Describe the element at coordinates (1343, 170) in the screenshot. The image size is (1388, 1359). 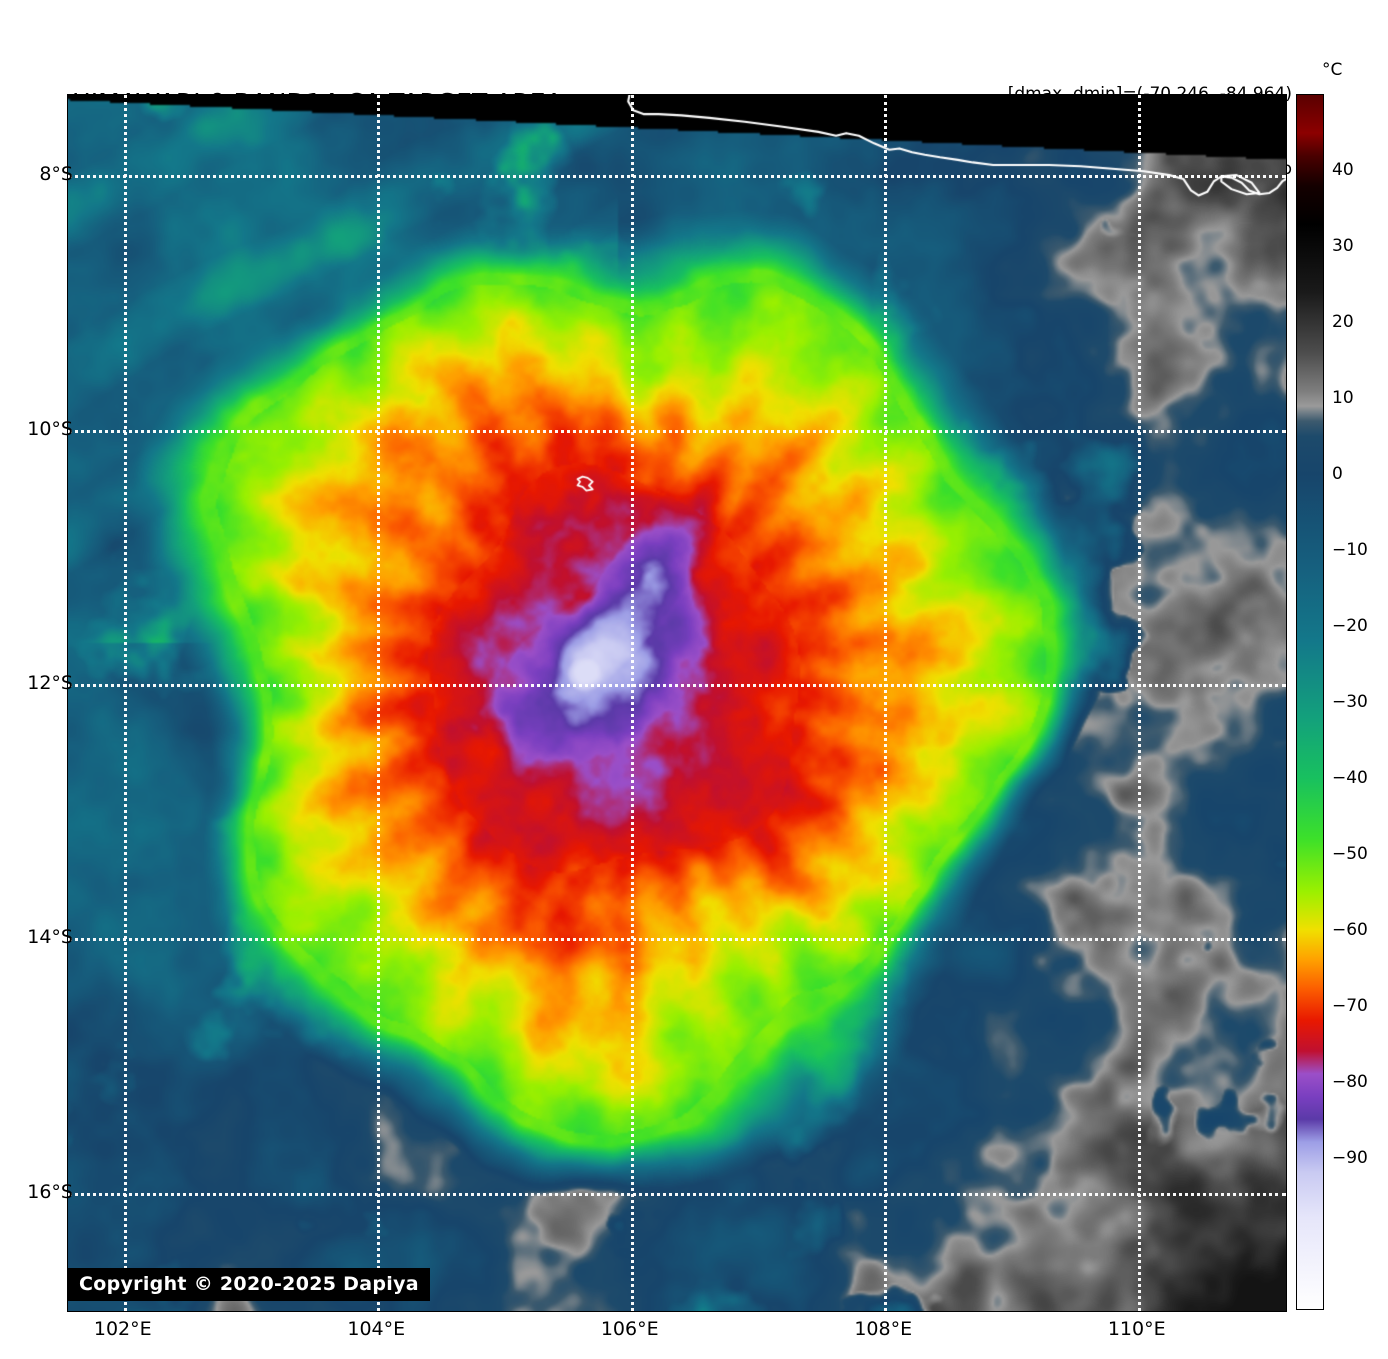
I see `colorbar-tick-0: 40` at that location.